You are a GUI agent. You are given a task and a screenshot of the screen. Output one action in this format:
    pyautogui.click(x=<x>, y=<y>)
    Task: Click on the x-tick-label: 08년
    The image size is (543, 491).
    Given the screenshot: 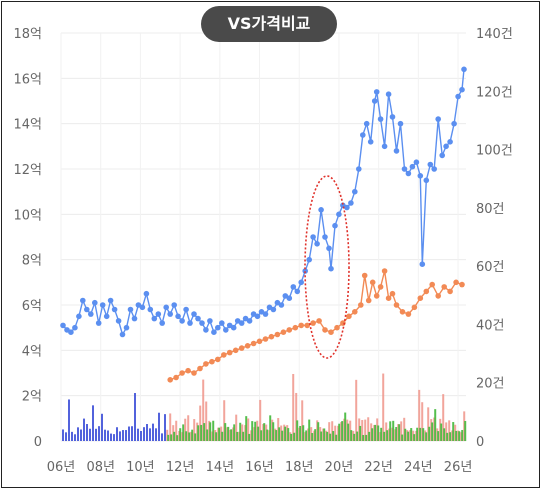 What is the action you would take?
    pyautogui.click(x=100, y=467)
    